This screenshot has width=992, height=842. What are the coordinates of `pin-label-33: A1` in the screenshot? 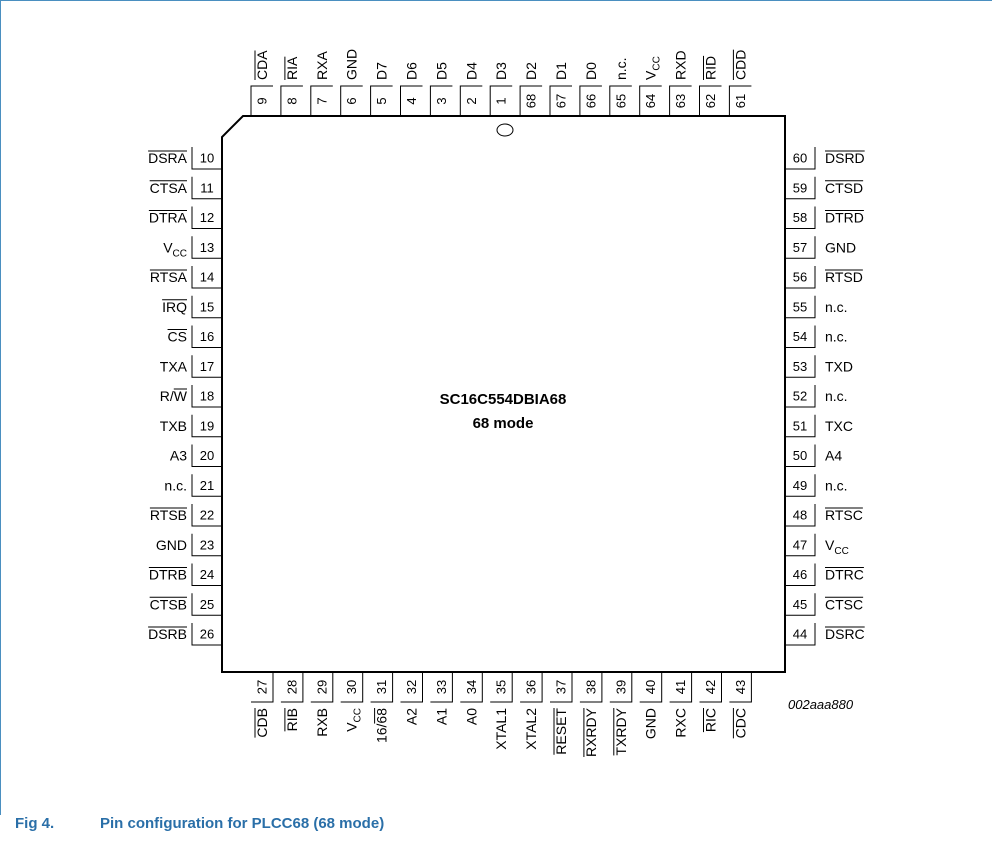 It's located at (441, 716).